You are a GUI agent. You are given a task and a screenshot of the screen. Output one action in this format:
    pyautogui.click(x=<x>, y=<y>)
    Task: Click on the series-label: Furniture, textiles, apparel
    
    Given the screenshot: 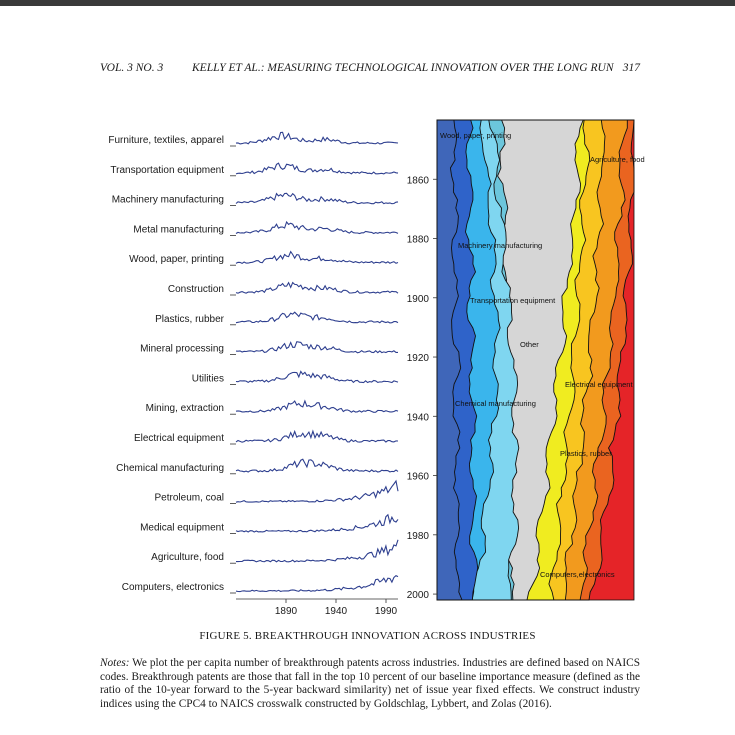 What is the action you would take?
    pyautogui.click(x=166, y=140)
    